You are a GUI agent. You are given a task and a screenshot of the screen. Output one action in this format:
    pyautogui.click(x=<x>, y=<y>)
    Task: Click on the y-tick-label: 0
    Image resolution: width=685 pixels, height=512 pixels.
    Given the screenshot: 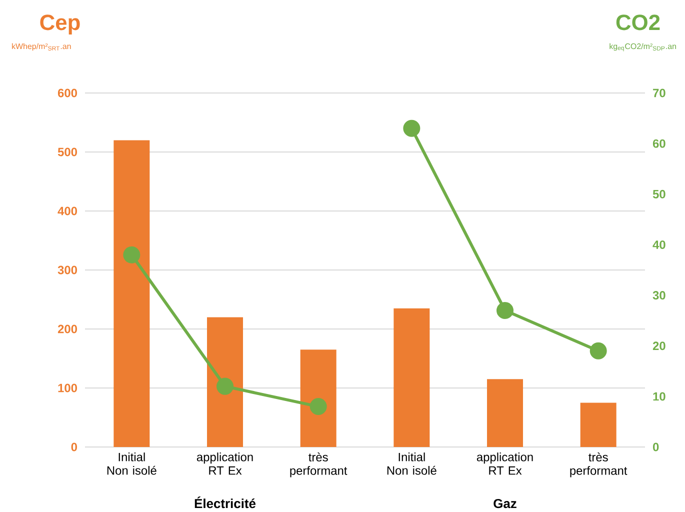 What is the action you would take?
    pyautogui.click(x=74, y=447)
    